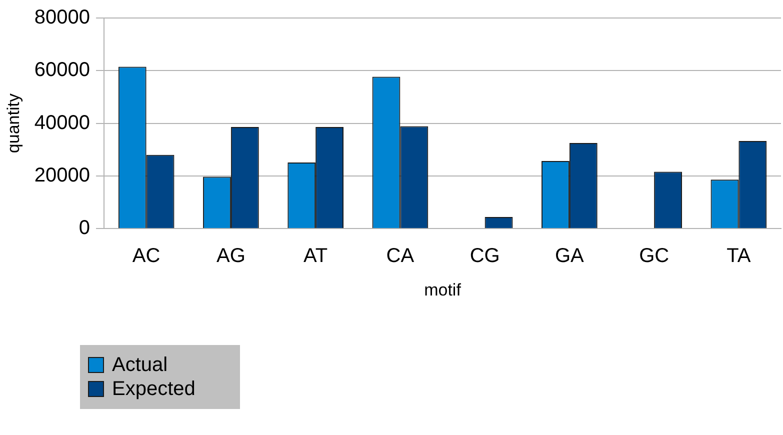 The height and width of the screenshot is (435, 783). Describe the element at coordinates (154, 389) in the screenshot. I see `legend-label: Expected` at that location.